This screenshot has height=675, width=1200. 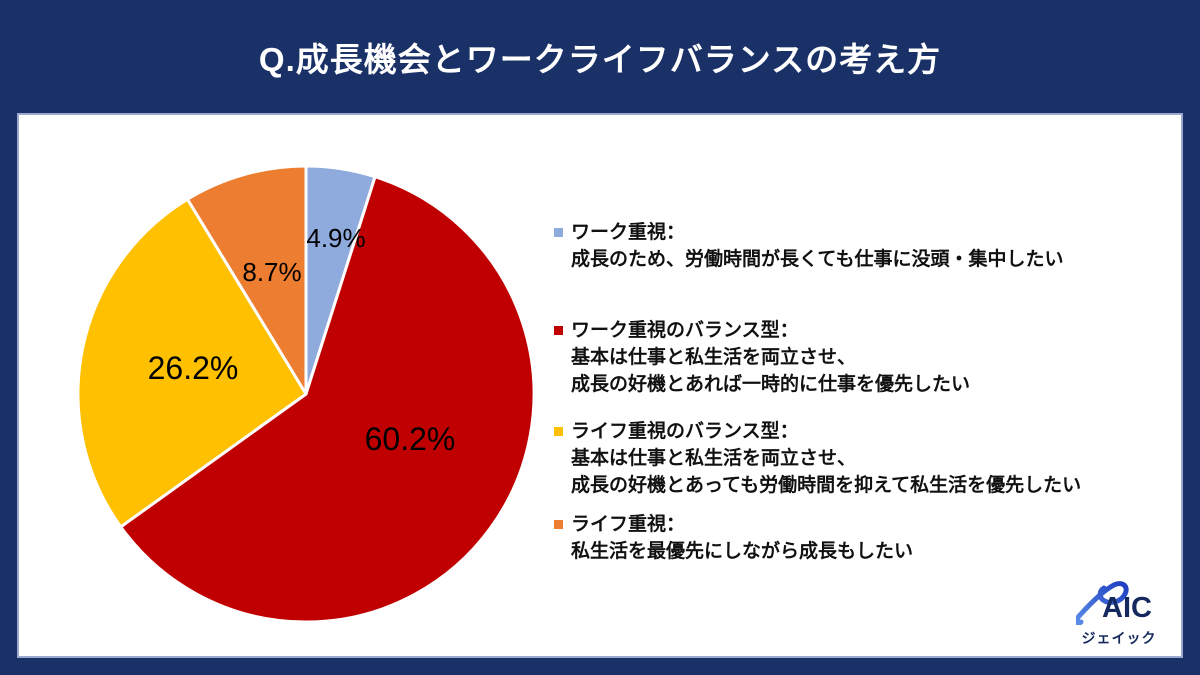 What do you see at coordinates (271, 272) in the screenshot?
I see `pie-slice-label-4: 8.7%` at bounding box center [271, 272].